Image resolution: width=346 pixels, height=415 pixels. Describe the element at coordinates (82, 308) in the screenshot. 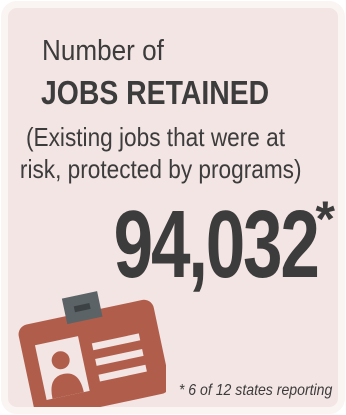

I see `badge-clip-slot` at that location.